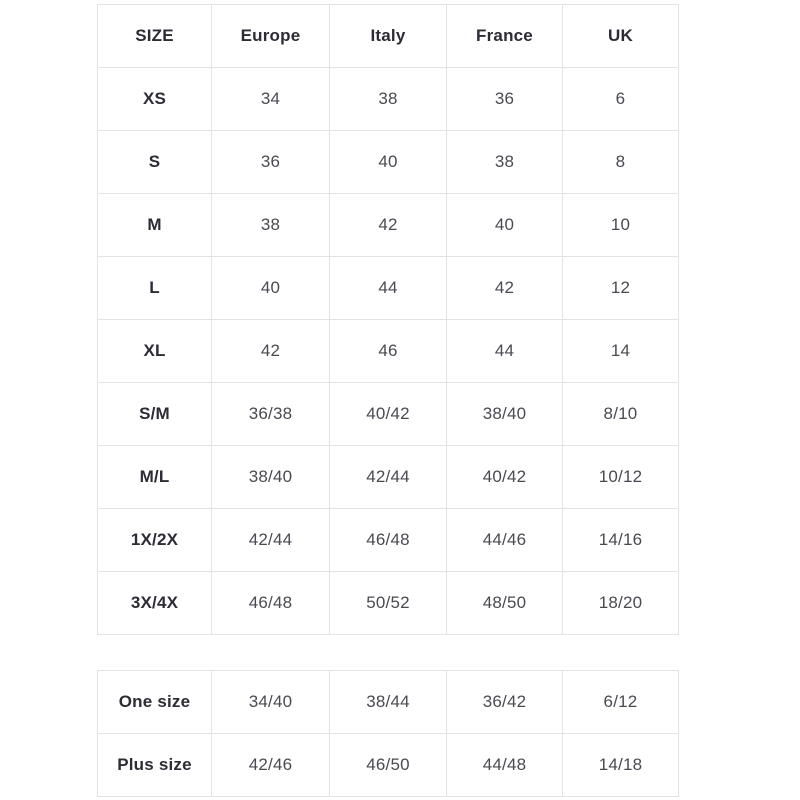 Image resolution: width=800 pixels, height=800 pixels. Describe the element at coordinates (504, 702) in the screenshot. I see `france-value: 36/42` at that location.